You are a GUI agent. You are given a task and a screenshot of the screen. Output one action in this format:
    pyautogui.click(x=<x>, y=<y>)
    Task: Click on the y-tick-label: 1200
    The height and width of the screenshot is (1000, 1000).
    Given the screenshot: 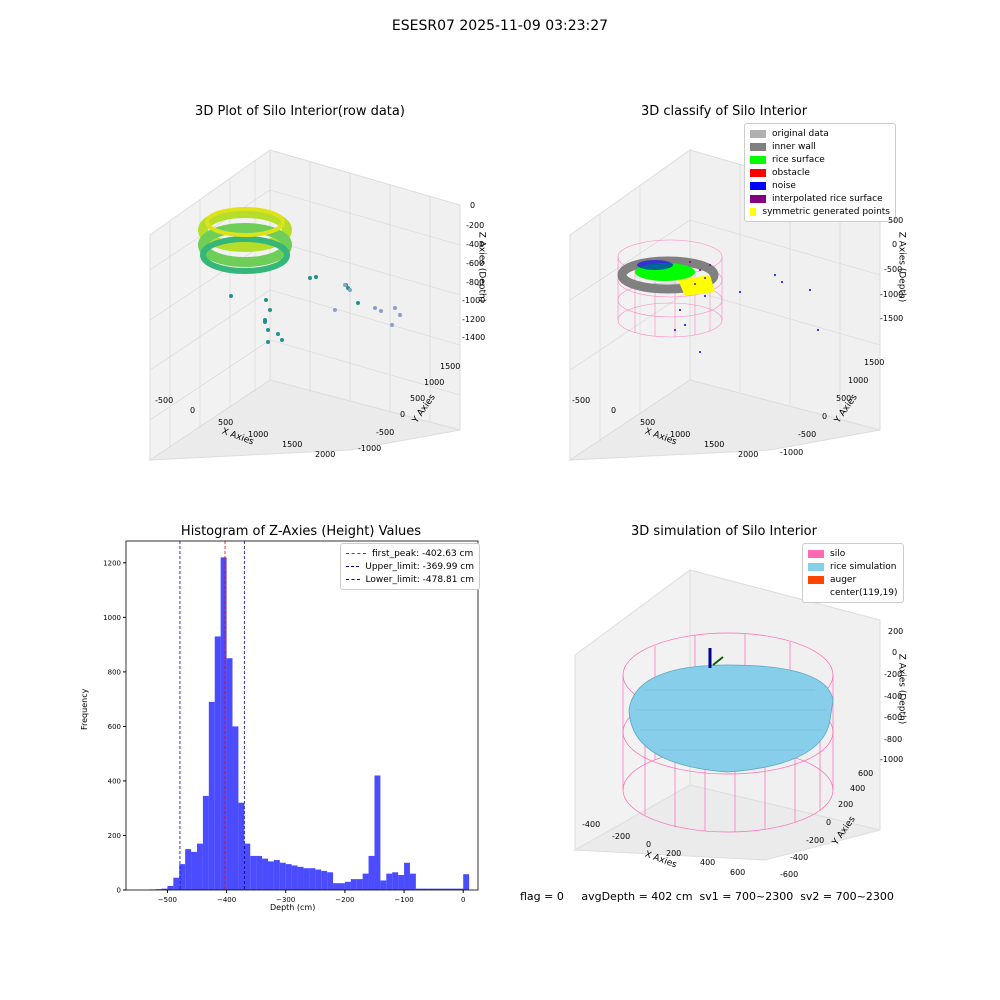 What is the action you would take?
    pyautogui.click(x=112, y=563)
    